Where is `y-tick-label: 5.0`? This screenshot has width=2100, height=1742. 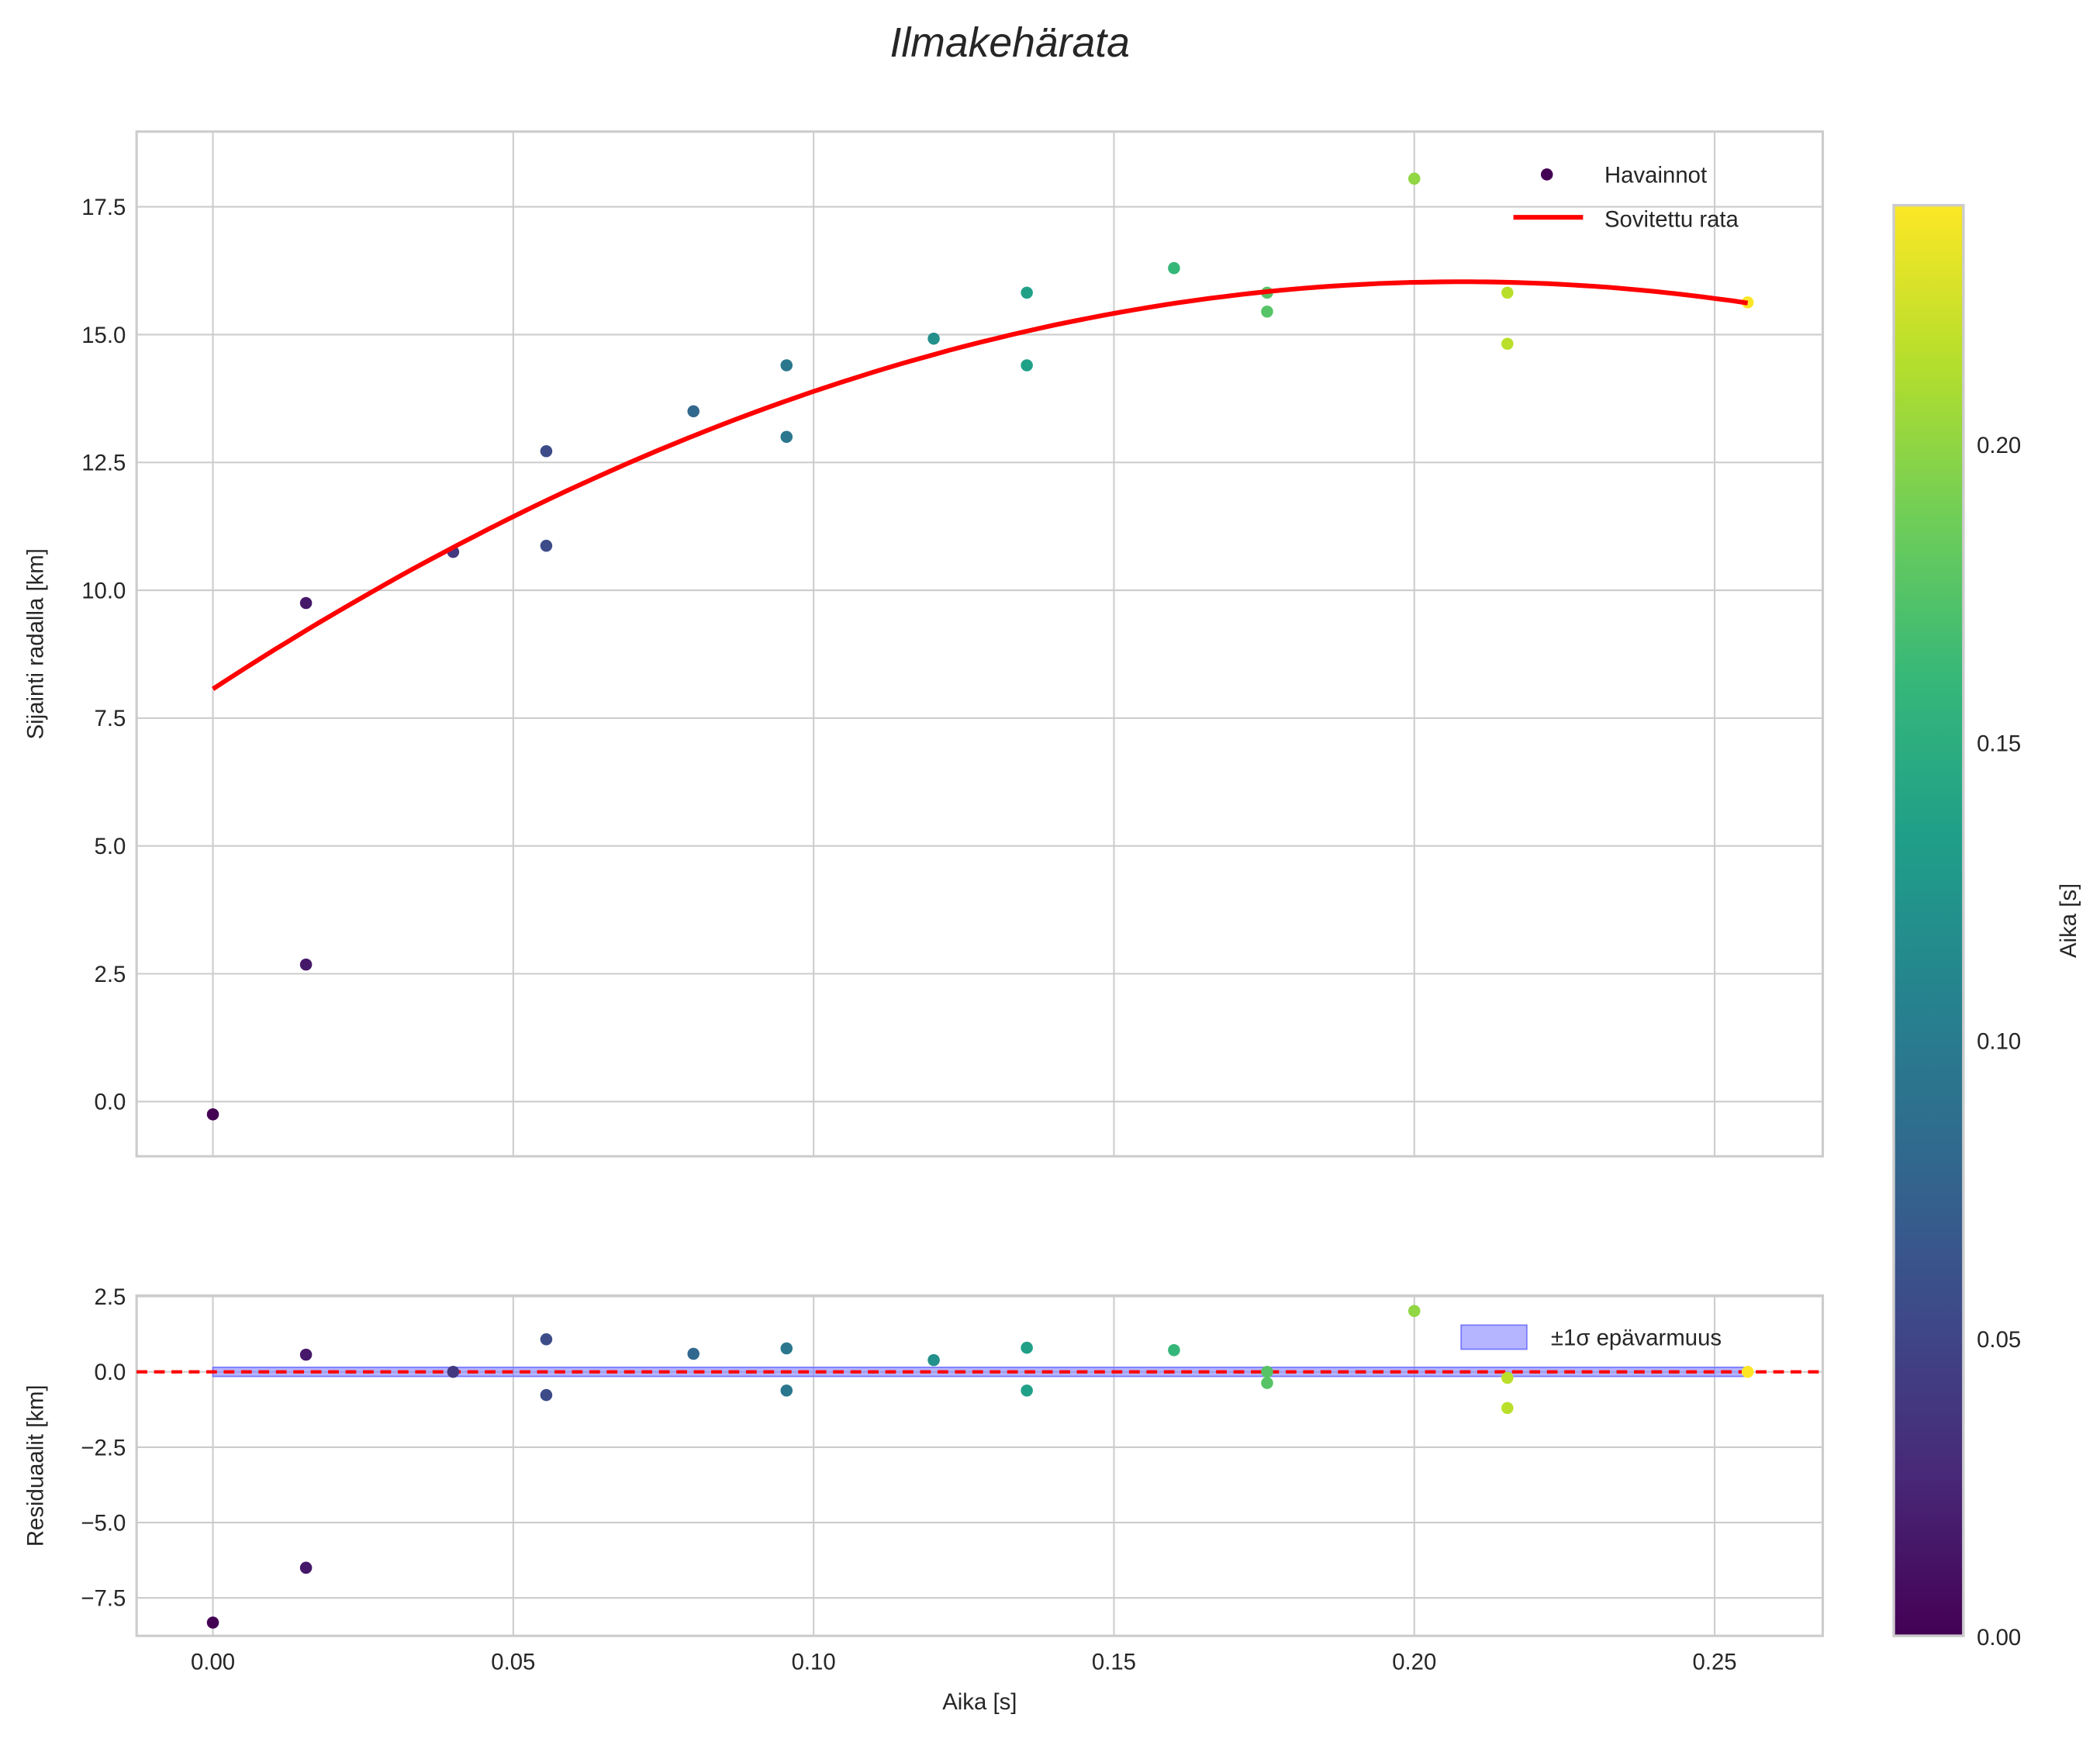
y-tick-label: 5.0 is located at coordinates (110, 846).